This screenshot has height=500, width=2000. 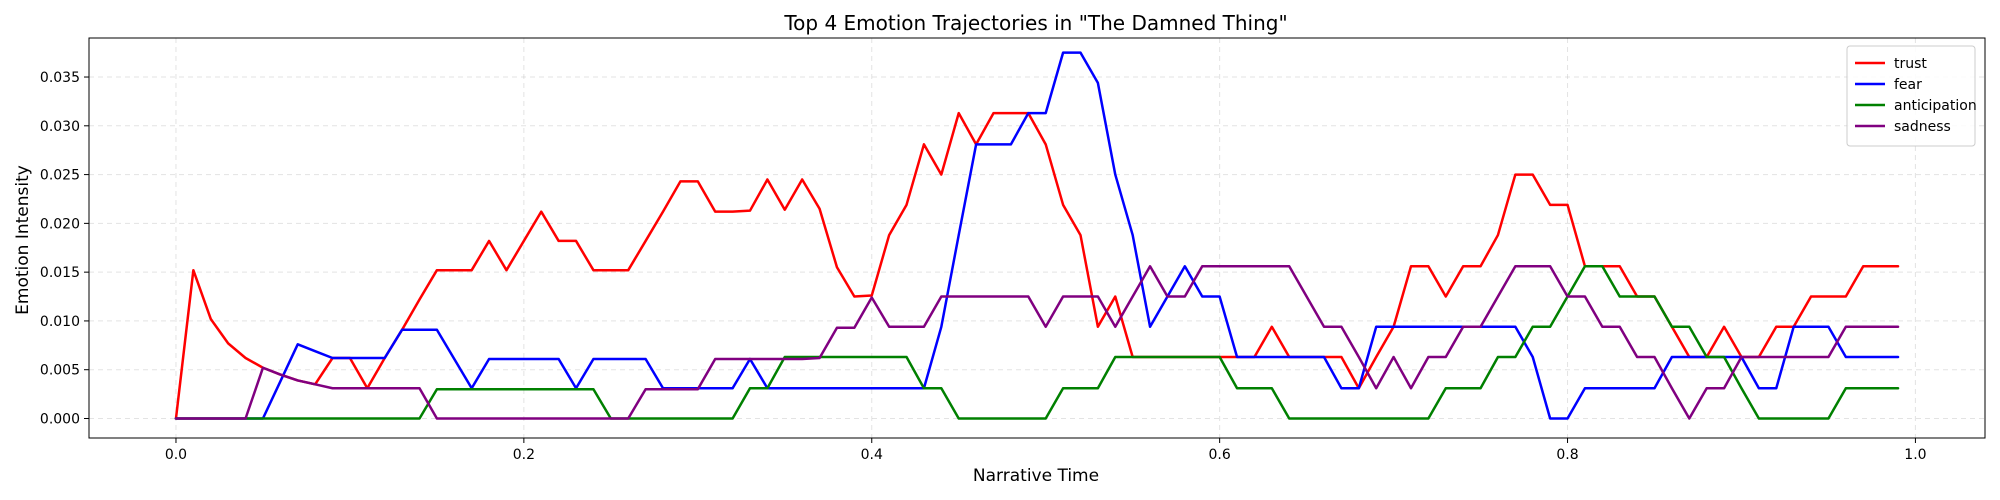 I want to click on legend-label-anticipation: anticipation, so click(x=1935, y=106).